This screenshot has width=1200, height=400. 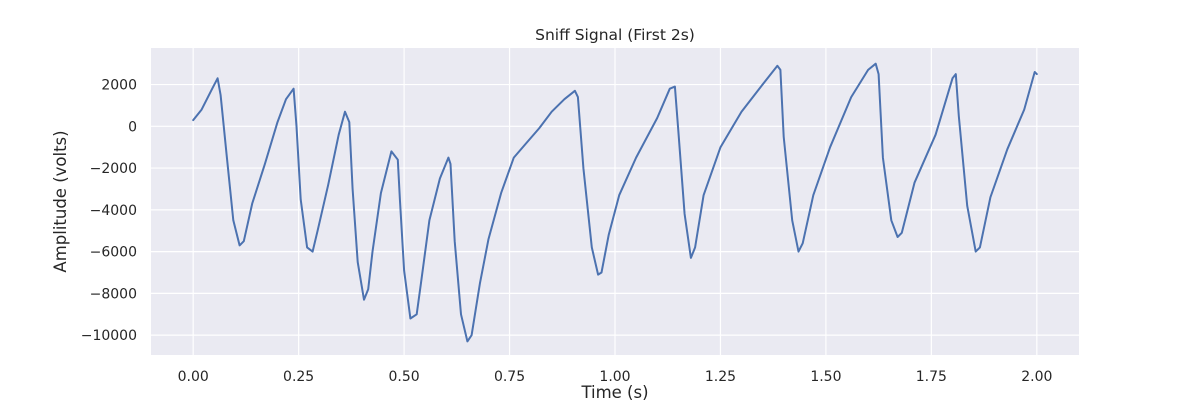 What do you see at coordinates (109, 336) in the screenshot?
I see `y-tick-label: −10000` at bounding box center [109, 336].